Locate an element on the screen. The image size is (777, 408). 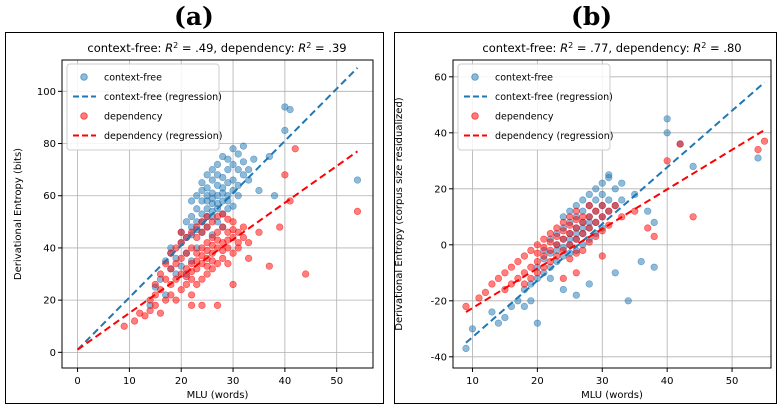
y-tick-label: 20 is located at coordinates (440, 189).